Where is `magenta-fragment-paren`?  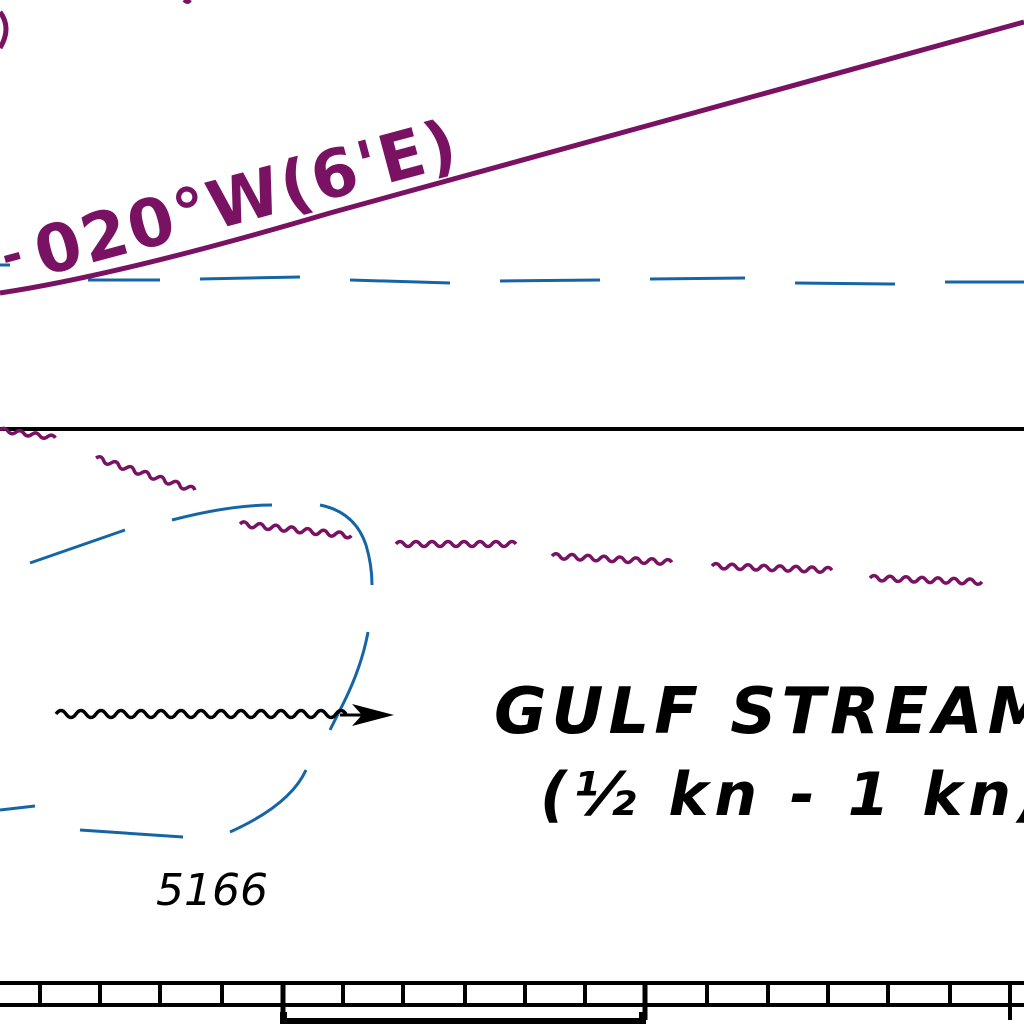 magenta-fragment-paren is located at coordinates (4, 30).